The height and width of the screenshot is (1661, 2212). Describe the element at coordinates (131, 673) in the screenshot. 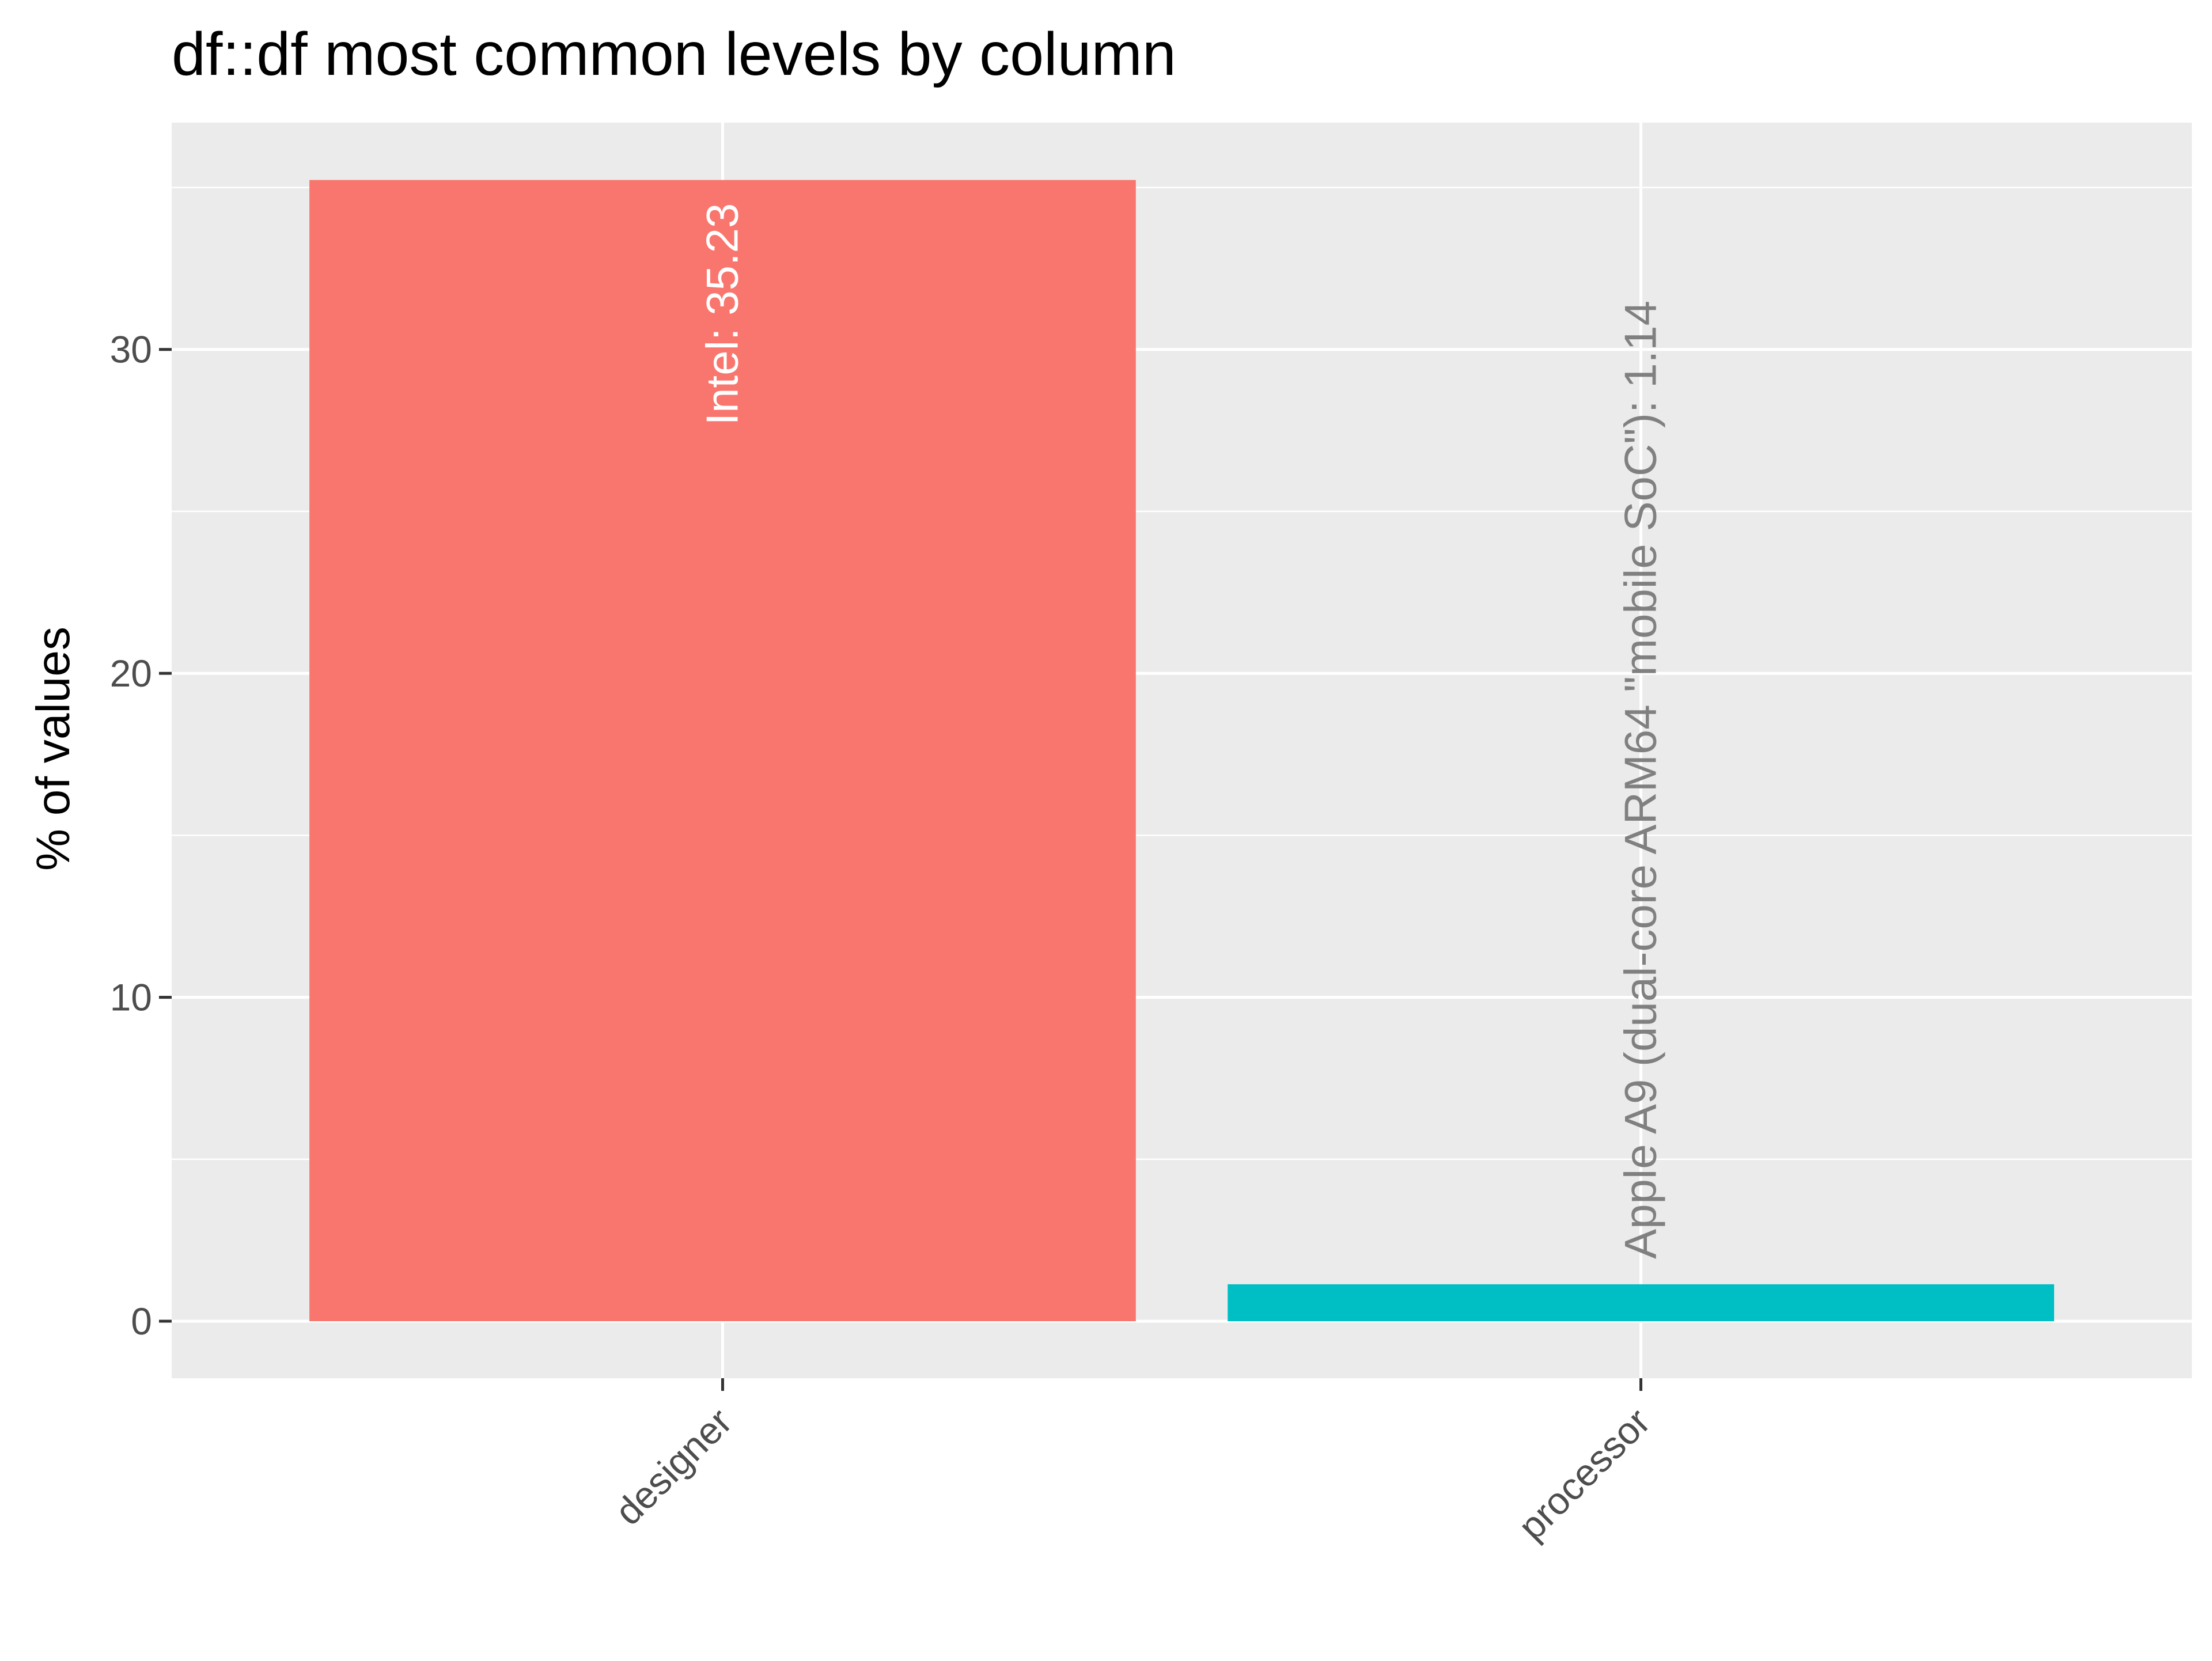

I see `y-tick-label: 20` at that location.